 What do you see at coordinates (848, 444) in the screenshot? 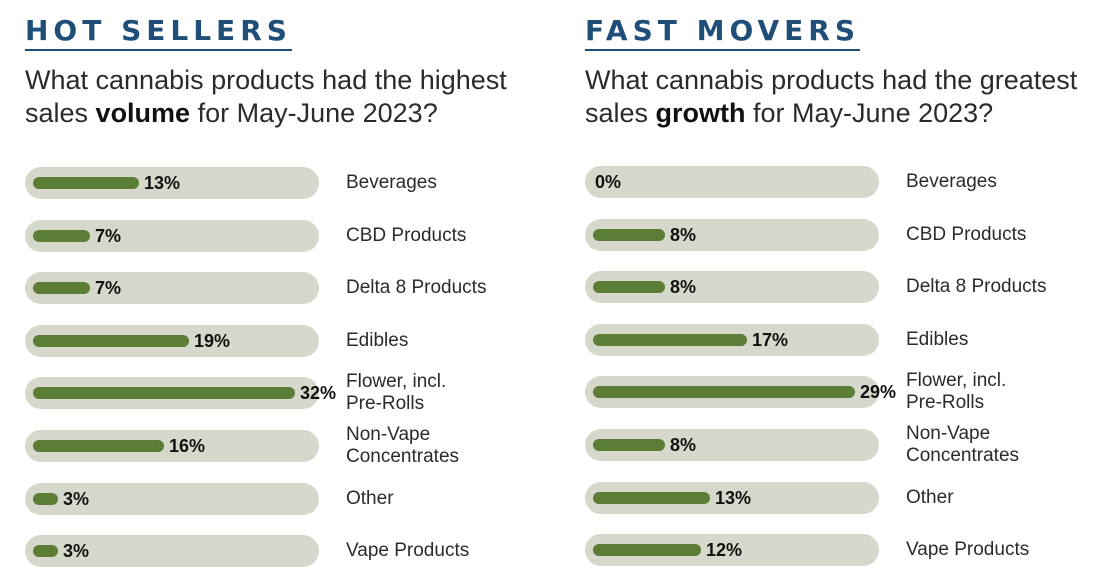
I see `bar-row: 8% Non-Vape Concentrates` at bounding box center [848, 444].